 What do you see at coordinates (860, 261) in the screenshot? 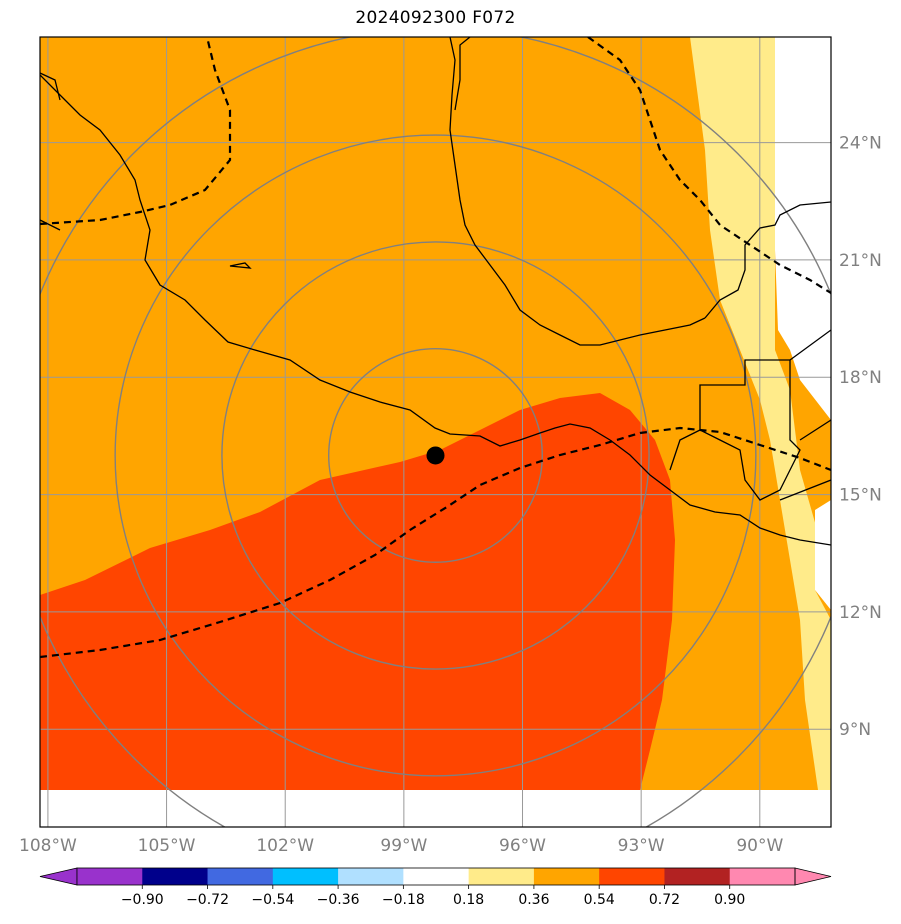
I see `latitude-tick-label: 21°N` at bounding box center [860, 261].